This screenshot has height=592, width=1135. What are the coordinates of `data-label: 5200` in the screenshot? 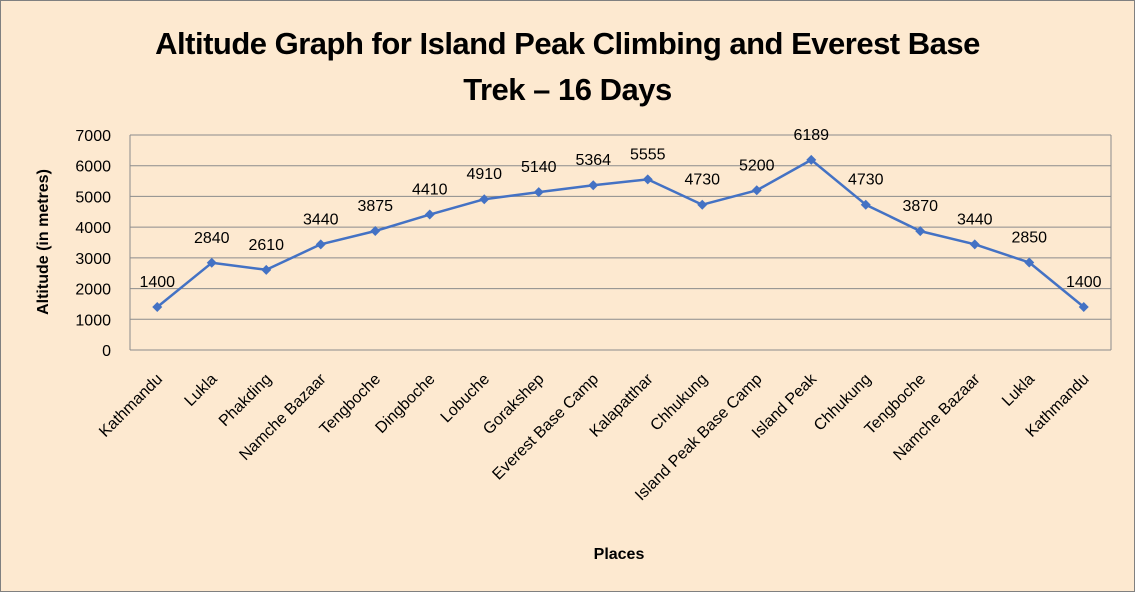 It's located at (757, 165).